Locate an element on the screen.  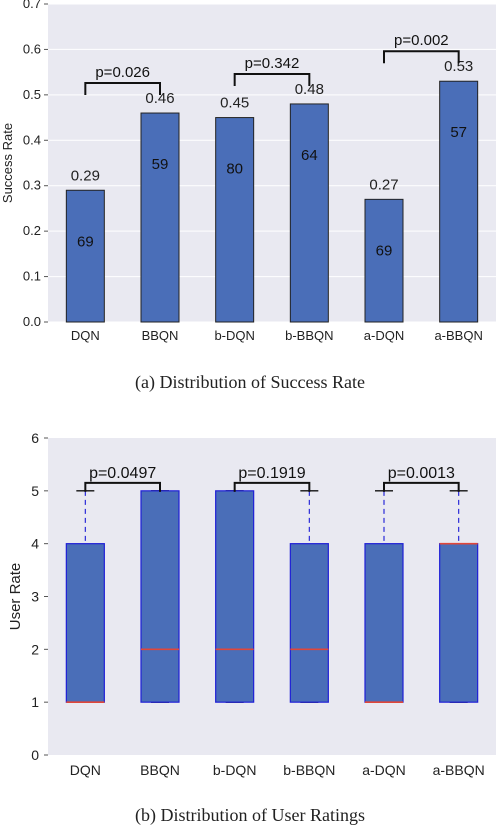
y-tick-label: 0.2 is located at coordinates (32, 230).